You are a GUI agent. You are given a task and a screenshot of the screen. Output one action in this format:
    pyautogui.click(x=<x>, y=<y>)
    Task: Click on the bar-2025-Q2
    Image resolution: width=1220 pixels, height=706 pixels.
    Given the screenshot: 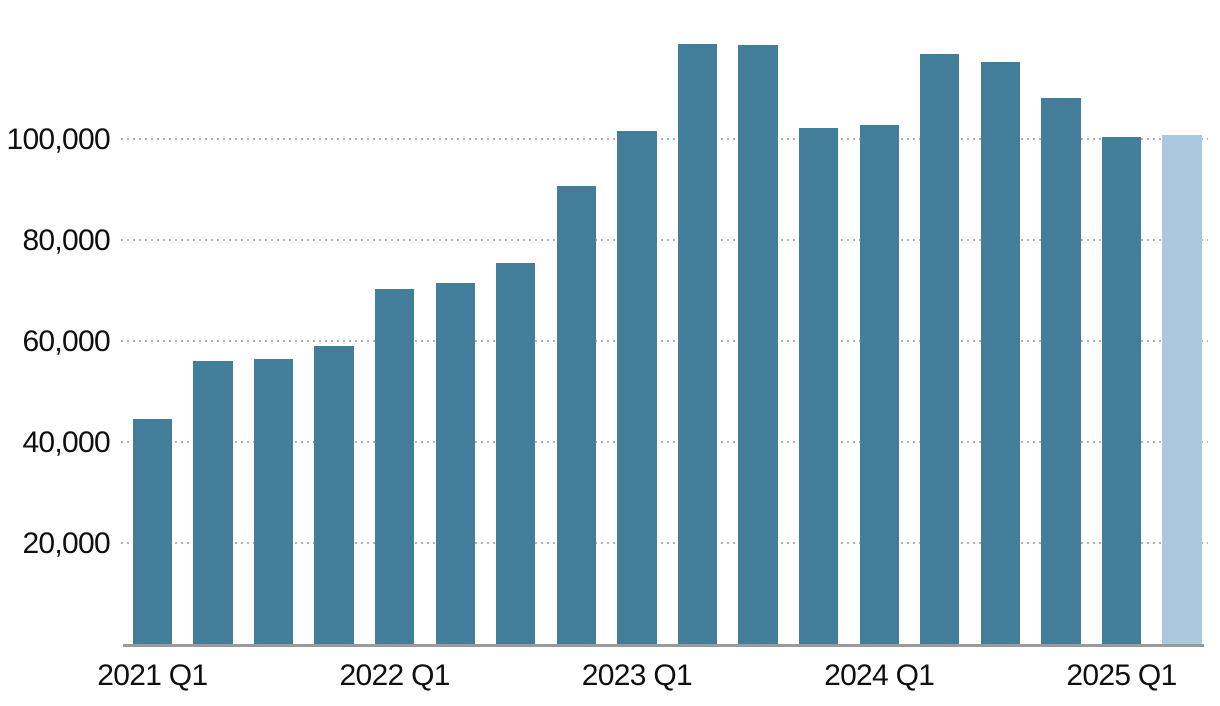 What is the action you would take?
    pyautogui.click(x=1182, y=389)
    